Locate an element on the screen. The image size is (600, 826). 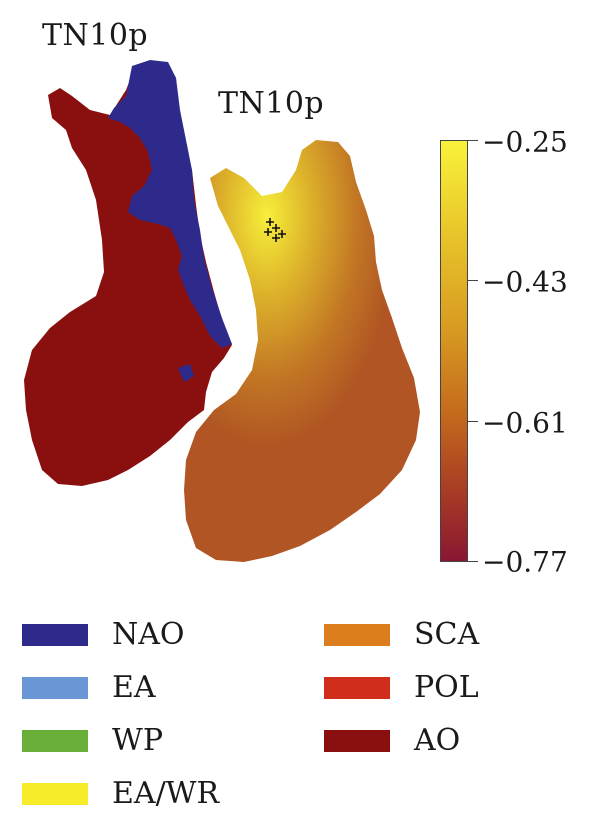
right-map-title: TN10p is located at coordinates (271, 103).